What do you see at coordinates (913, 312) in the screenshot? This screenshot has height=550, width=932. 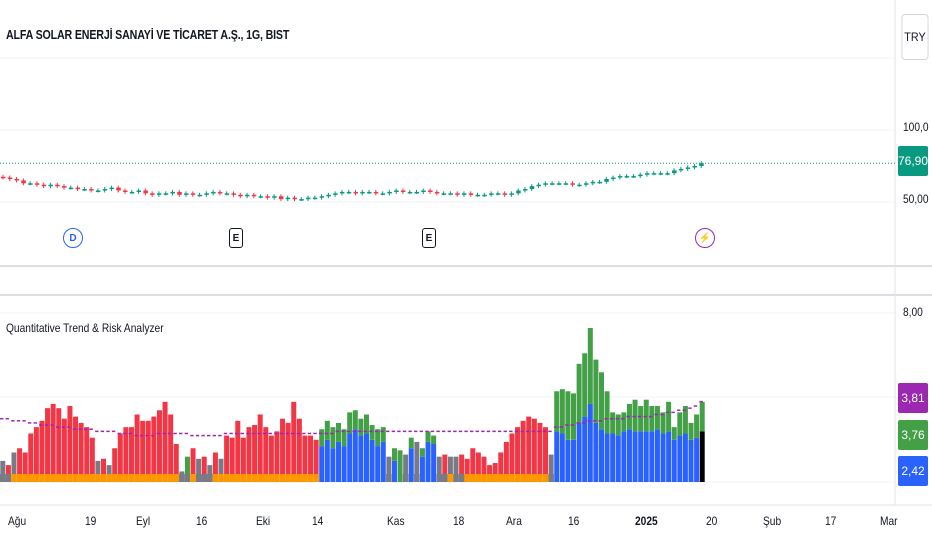 I see `indicator-axis-top: 8,00` at bounding box center [913, 312].